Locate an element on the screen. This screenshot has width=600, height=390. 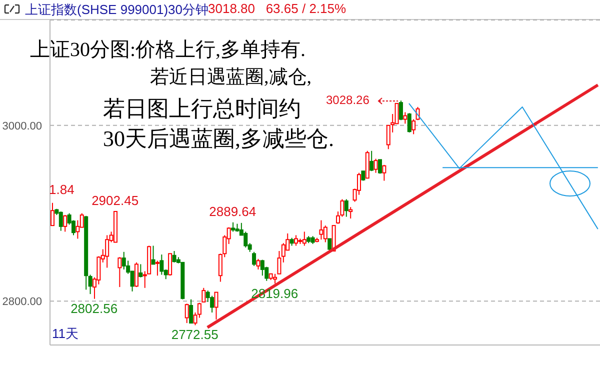
y-tick-label: 2800.00 is located at coordinates (22, 302).